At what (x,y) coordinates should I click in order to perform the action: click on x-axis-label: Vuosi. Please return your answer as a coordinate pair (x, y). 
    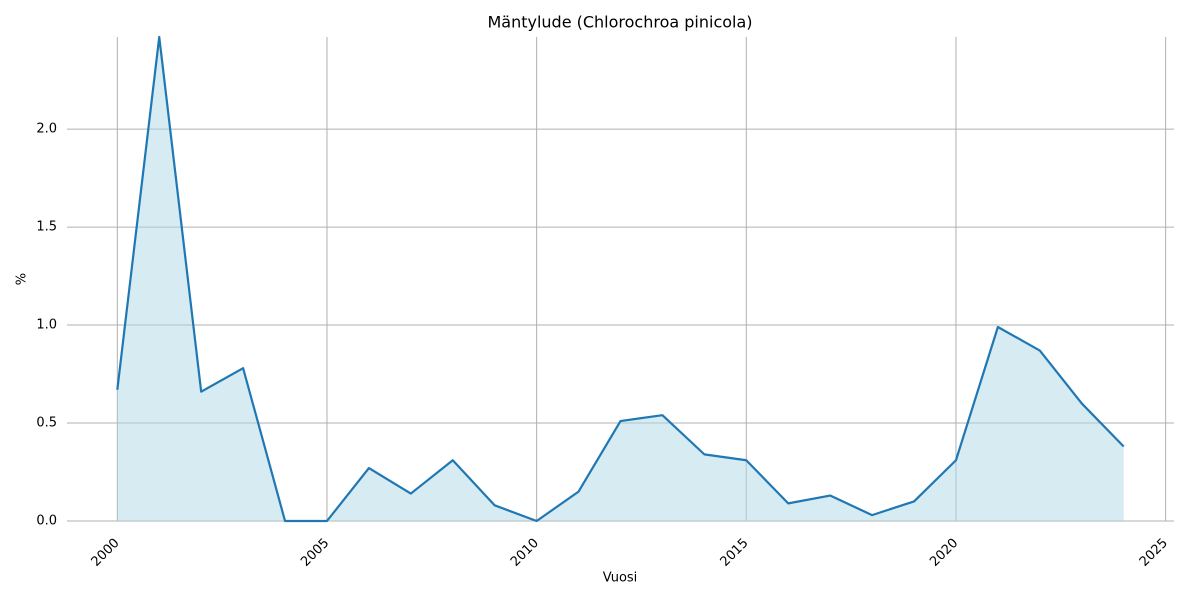
    Looking at the image, I should click on (620, 578).